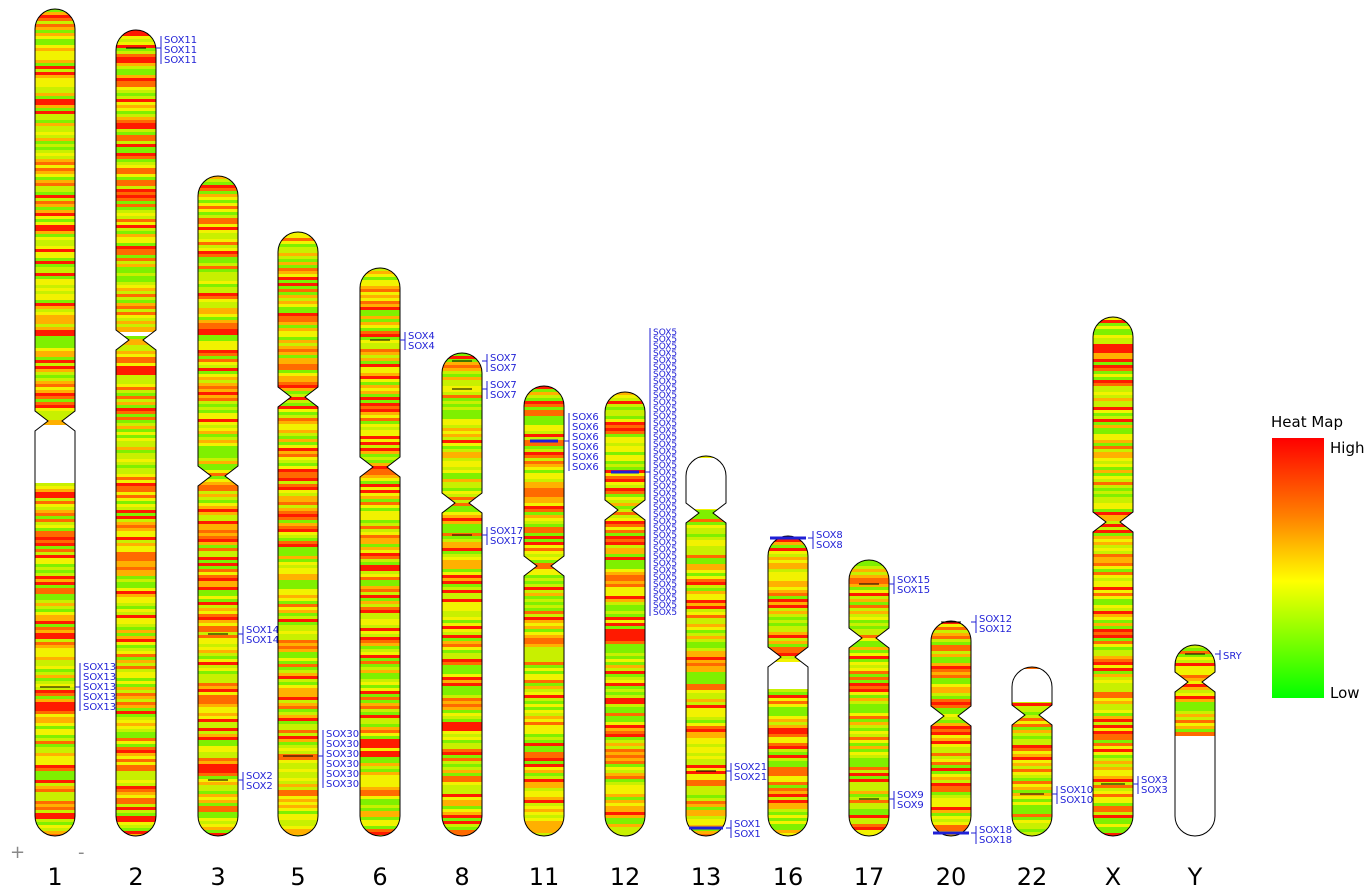 This screenshot has height=892, width=1372. I want to click on gene-label: SOX12, so click(995, 619).